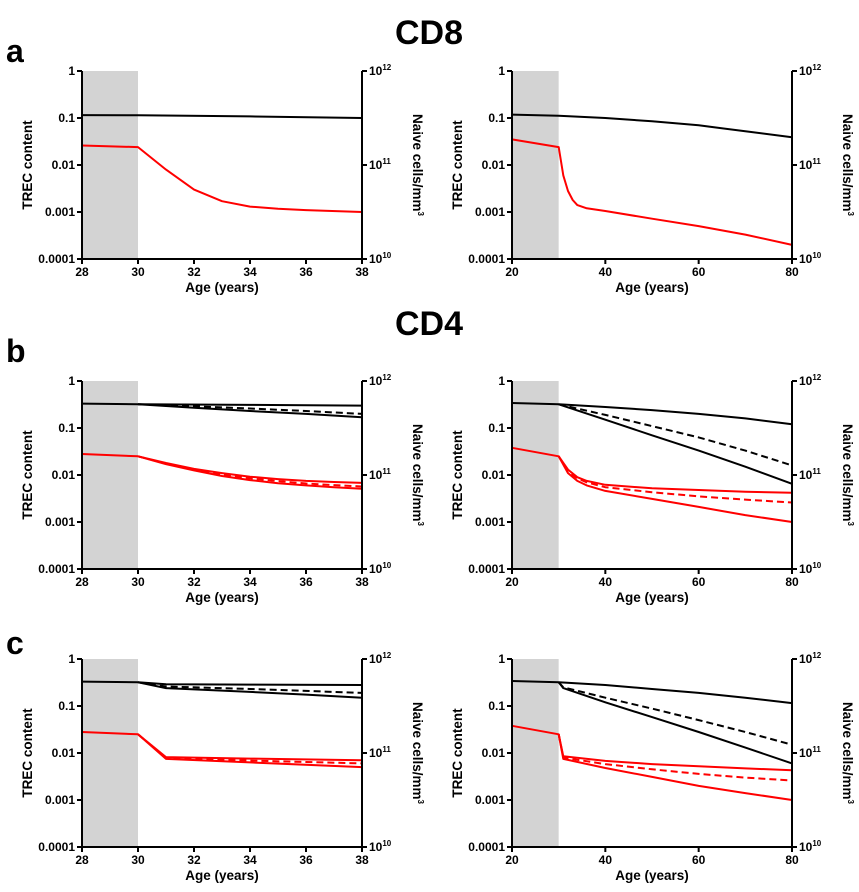 This screenshot has height=892, width=859. I want to click on section-title-cd8: CD8, so click(429, 33).